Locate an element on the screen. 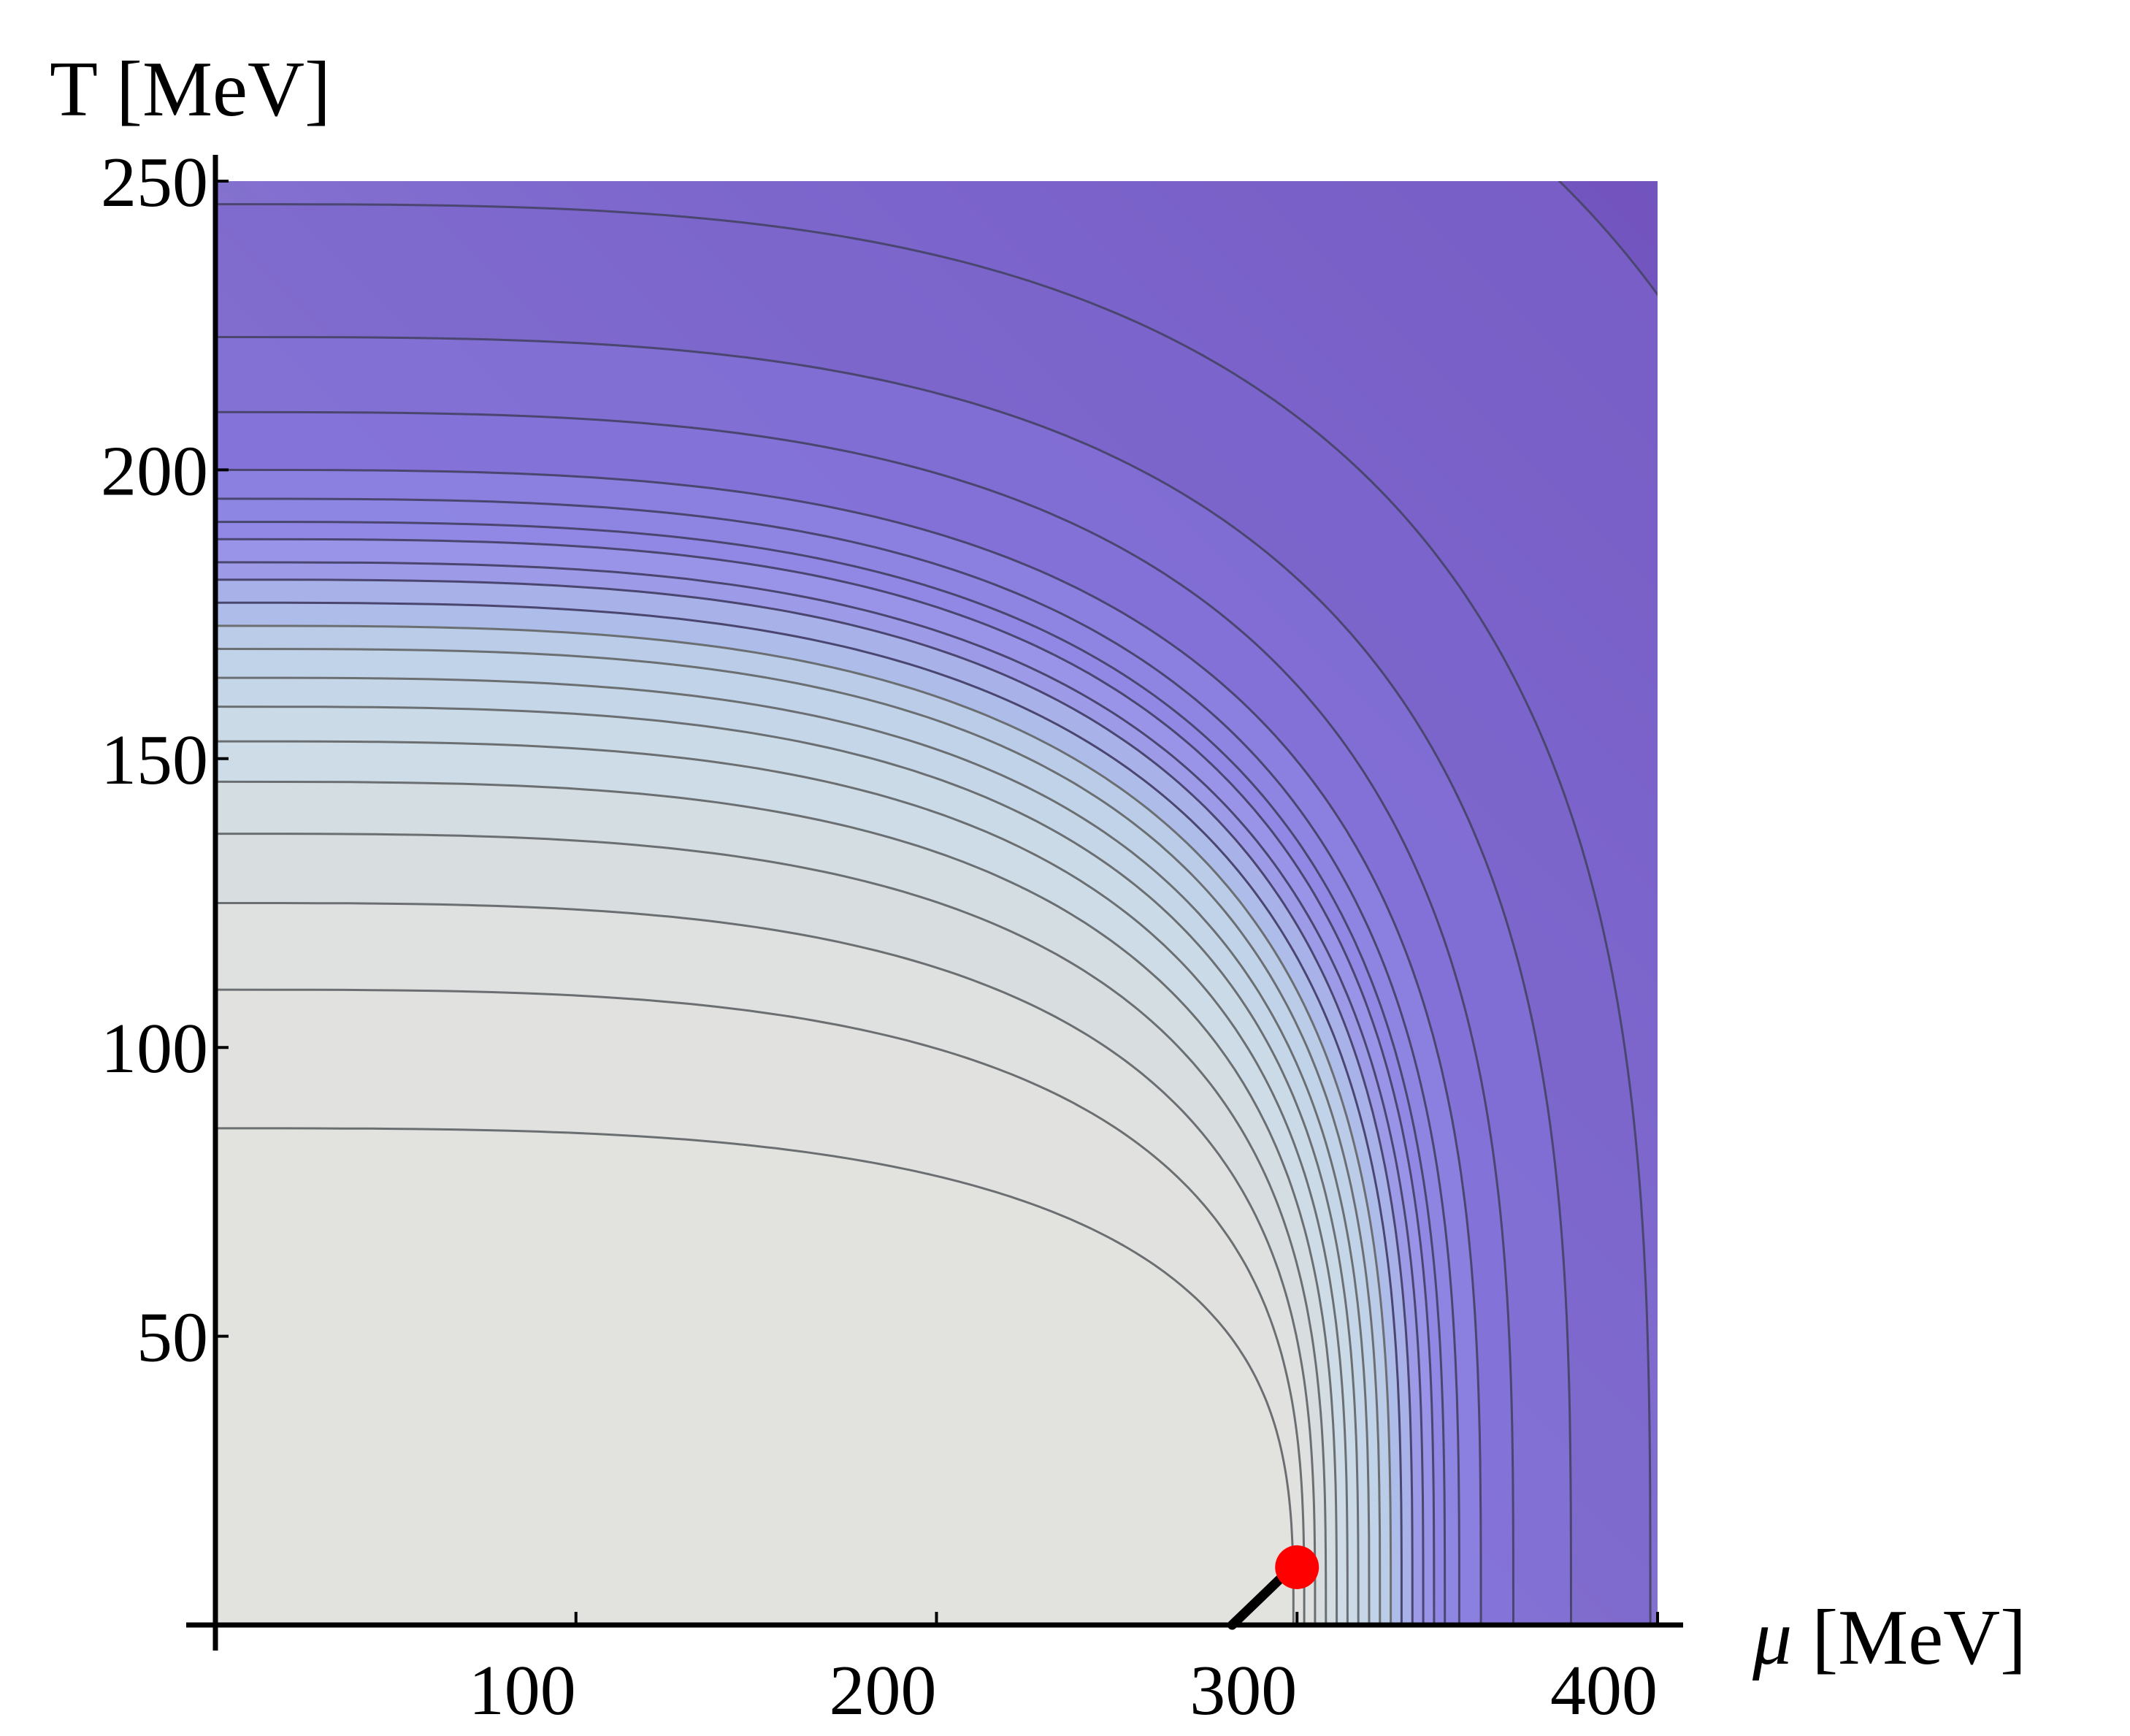  x-axis-unit: [MeV] is located at coordinates (1909, 1637).